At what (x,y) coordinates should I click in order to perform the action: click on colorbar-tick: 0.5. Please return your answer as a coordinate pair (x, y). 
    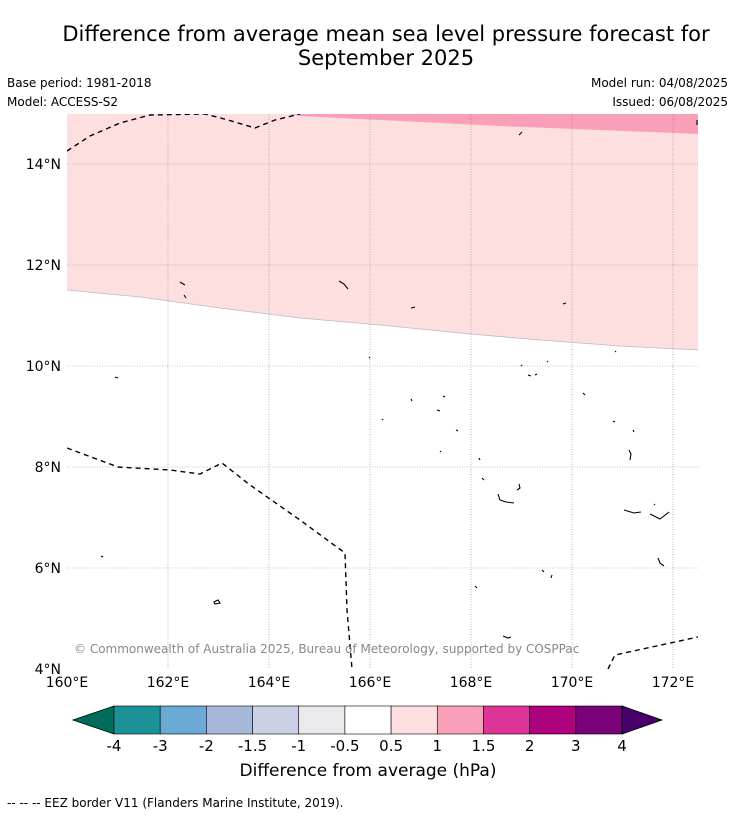
    Looking at the image, I should click on (391, 746).